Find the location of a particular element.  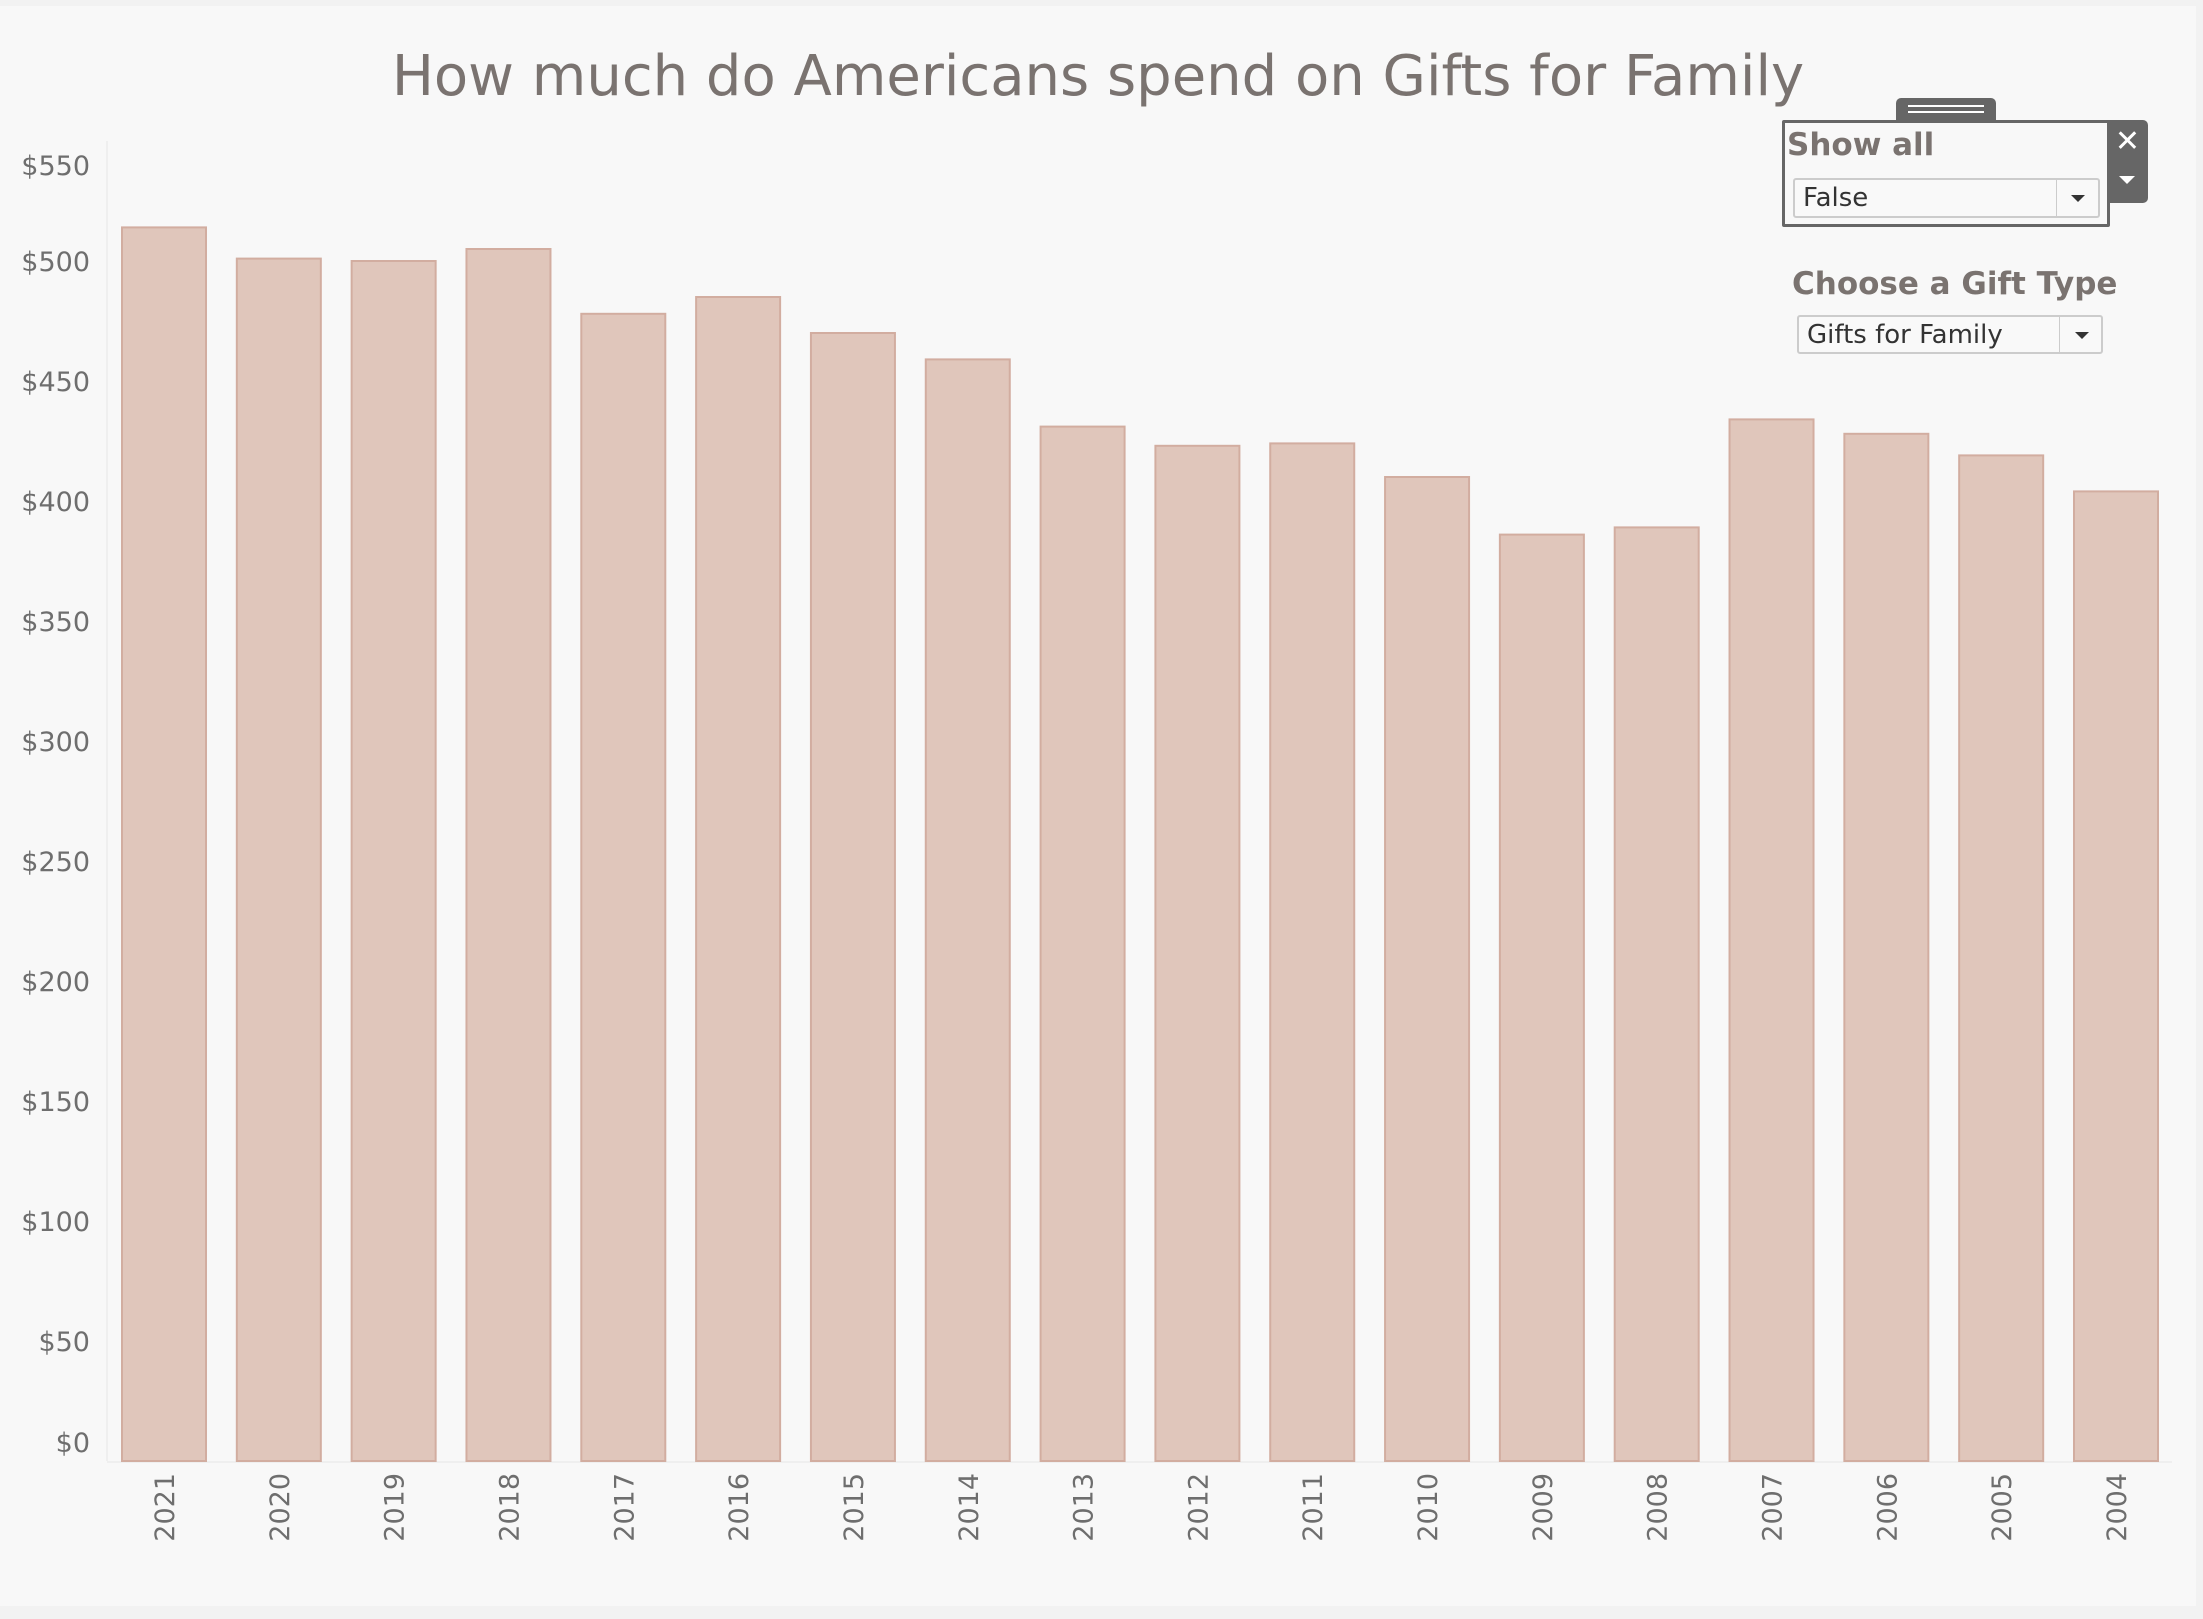

y-tick-label: $200 is located at coordinates (55, 982).